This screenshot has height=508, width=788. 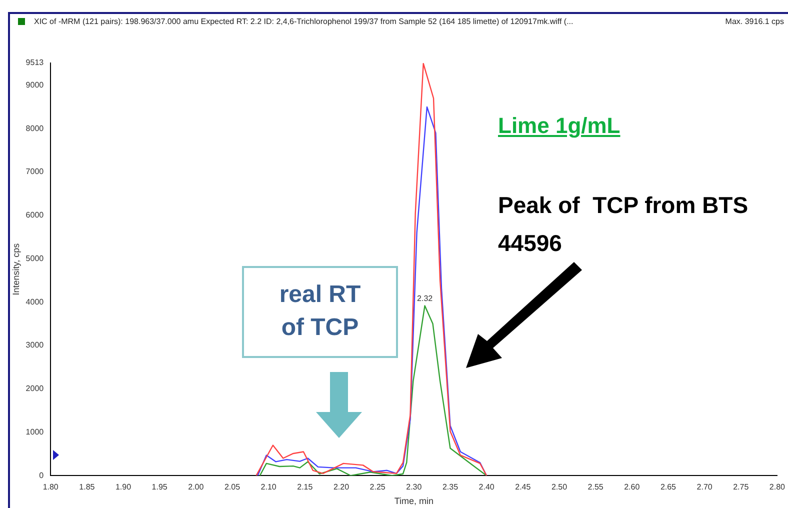 What do you see at coordinates (777, 487) in the screenshot?
I see `x-tick-label: 2.80` at bounding box center [777, 487].